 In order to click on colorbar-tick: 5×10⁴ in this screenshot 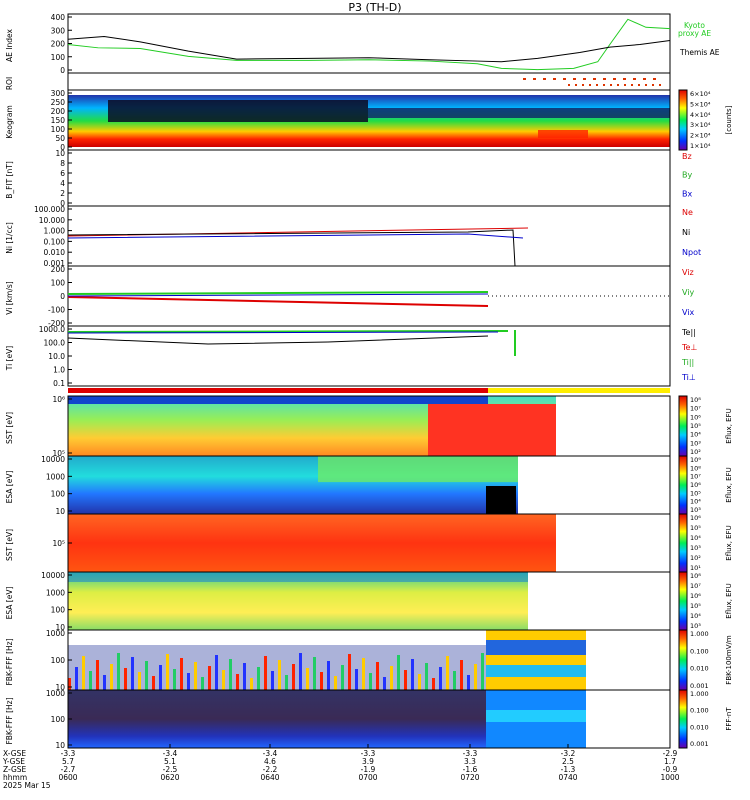, I will do `click(700, 104)`.